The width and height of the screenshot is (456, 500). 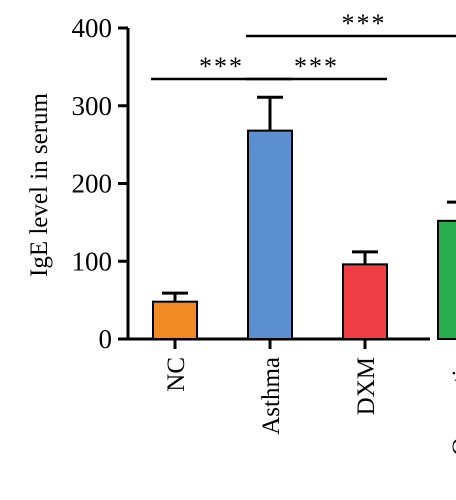 What do you see at coordinates (92, 261) in the screenshot?
I see `y-tick-label: 100` at bounding box center [92, 261].